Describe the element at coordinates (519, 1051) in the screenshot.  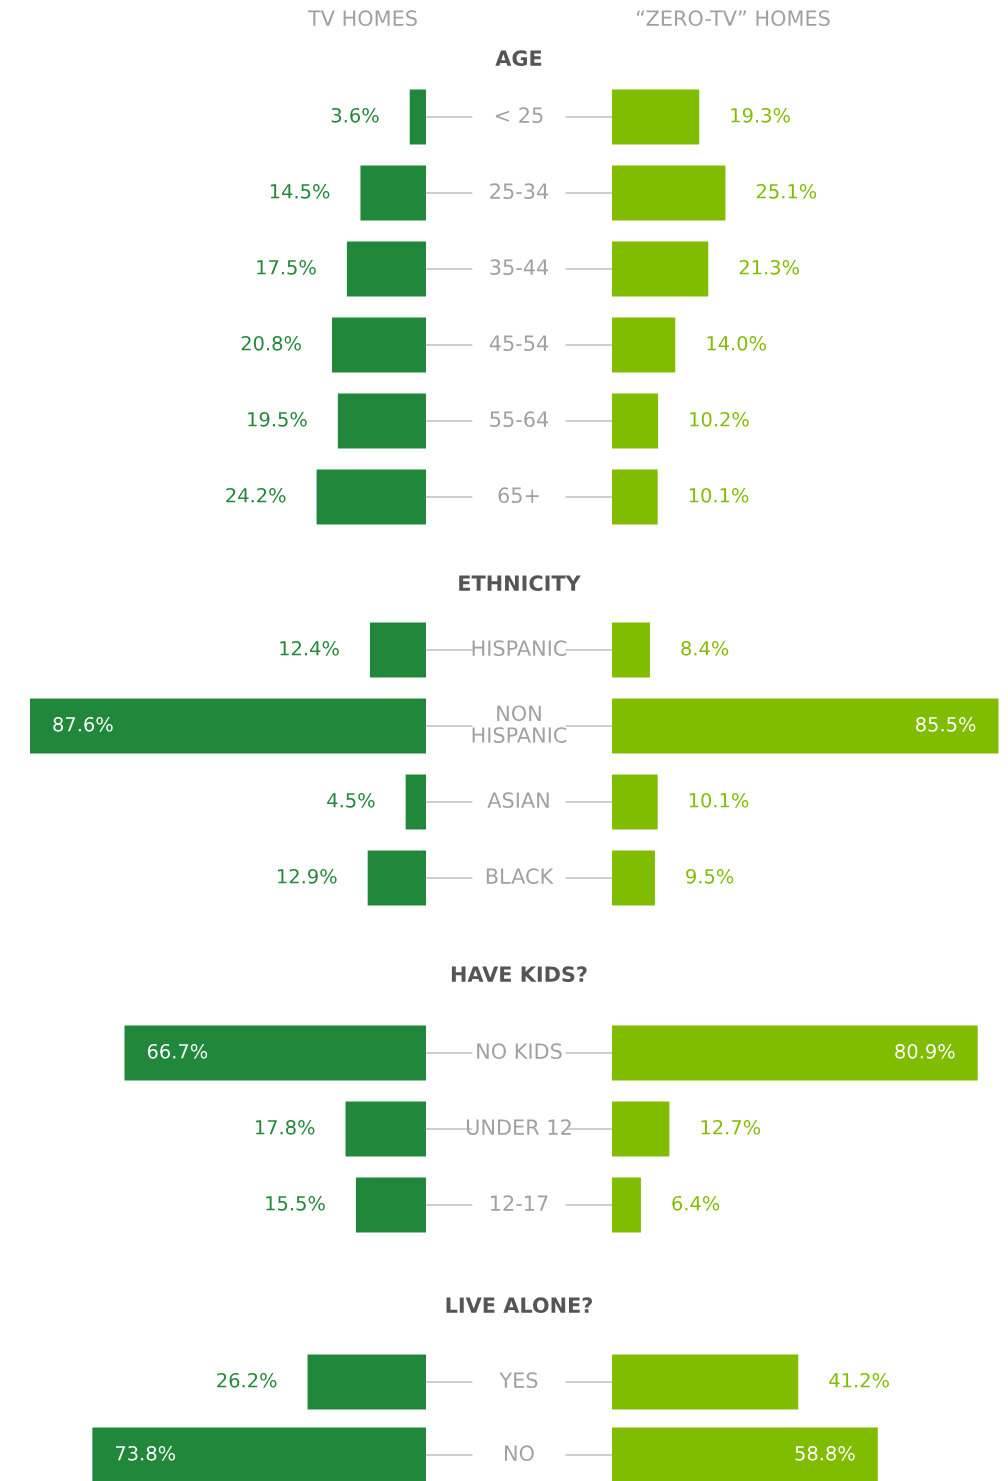
I see `y-tick-label: NO KIDS` at that location.